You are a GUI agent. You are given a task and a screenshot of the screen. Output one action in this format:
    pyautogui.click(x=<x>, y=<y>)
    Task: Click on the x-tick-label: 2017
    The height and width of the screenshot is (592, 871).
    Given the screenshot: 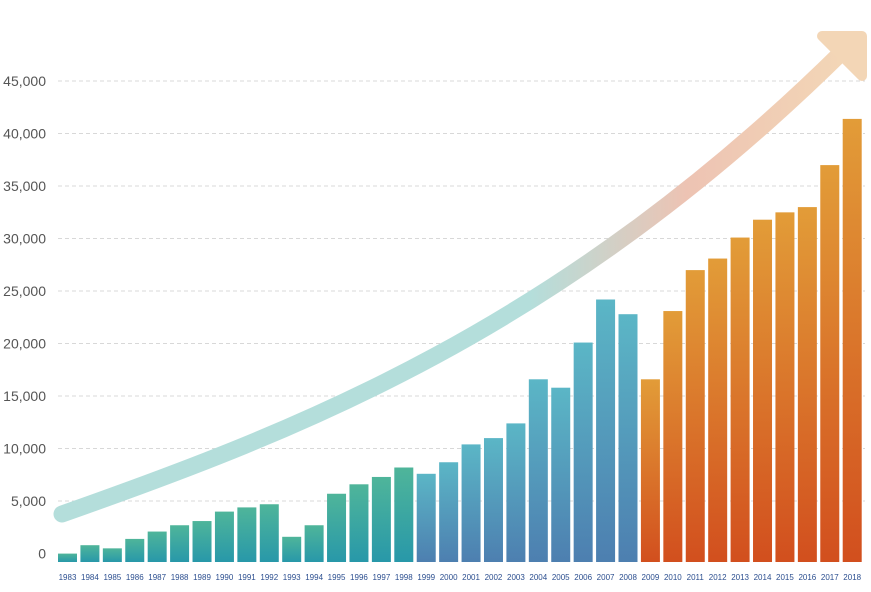 What is the action you would take?
    pyautogui.click(x=830, y=577)
    